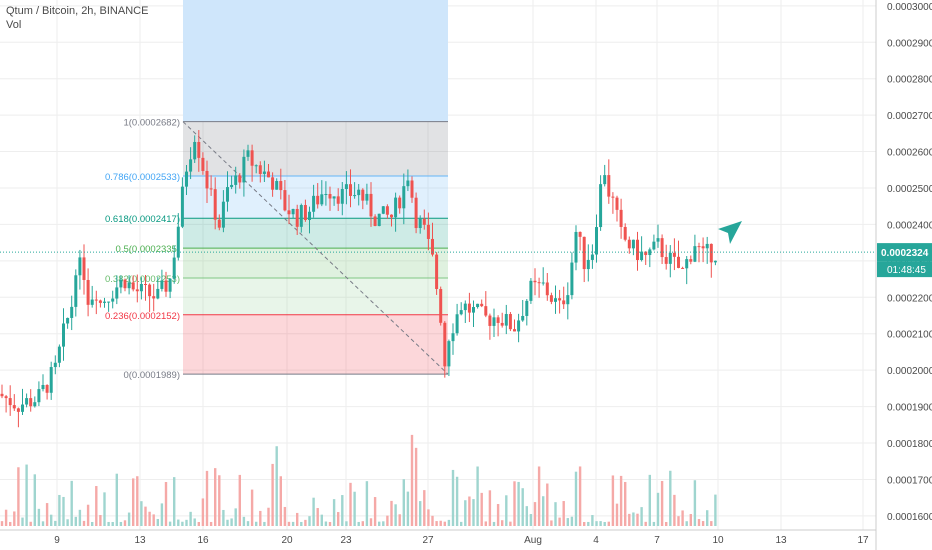  I want to click on last-price-badge, so click(904, 252).